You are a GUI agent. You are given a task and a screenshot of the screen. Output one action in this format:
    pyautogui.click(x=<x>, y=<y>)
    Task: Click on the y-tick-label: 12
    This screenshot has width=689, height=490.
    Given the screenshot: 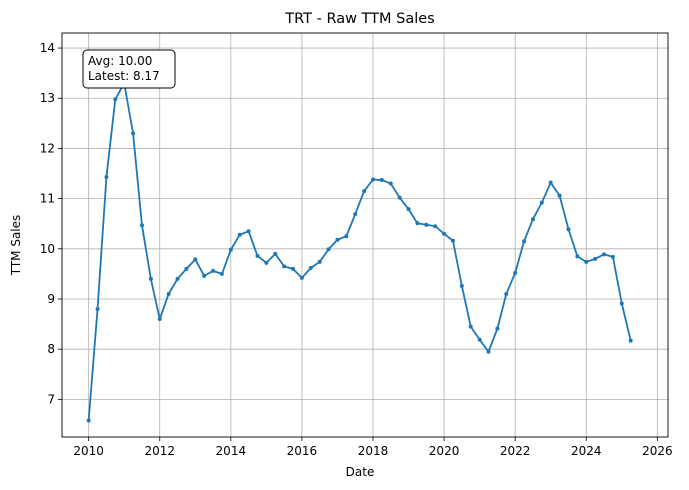 What is the action you would take?
    pyautogui.click(x=47, y=148)
    